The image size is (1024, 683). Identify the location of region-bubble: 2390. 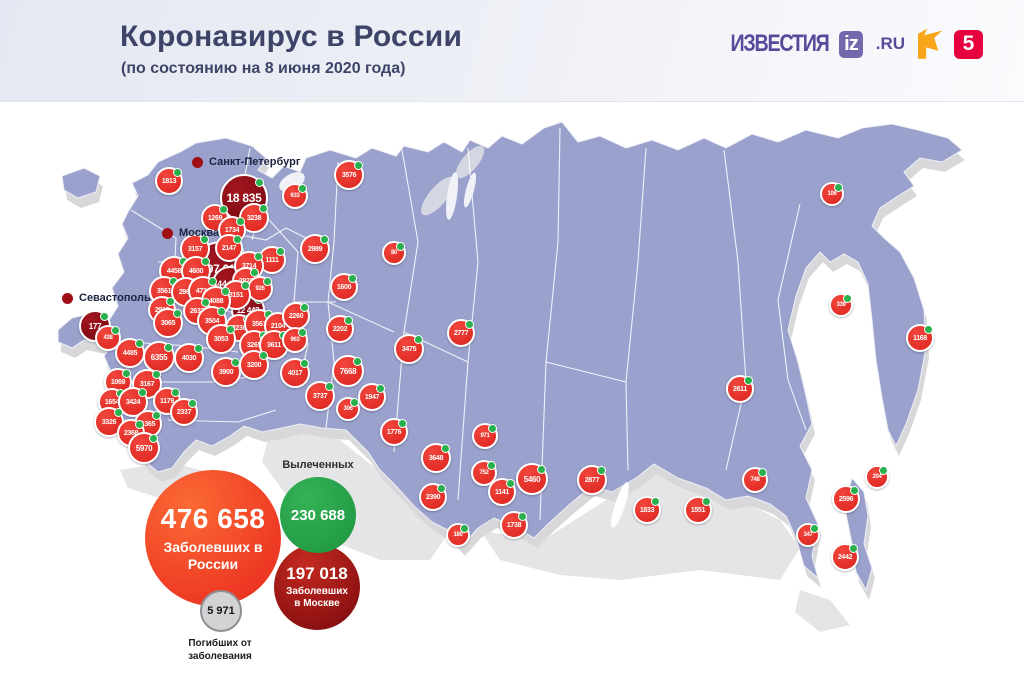
(433, 497).